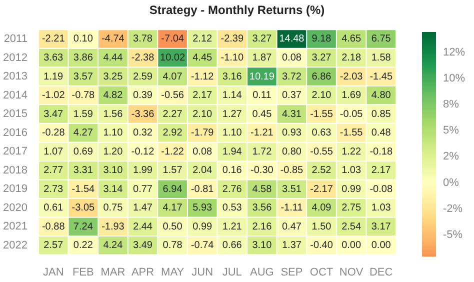 The width and height of the screenshot is (474, 282). What do you see at coordinates (54, 39) in the screenshot?
I see `data-label: -2.21` at bounding box center [54, 39].